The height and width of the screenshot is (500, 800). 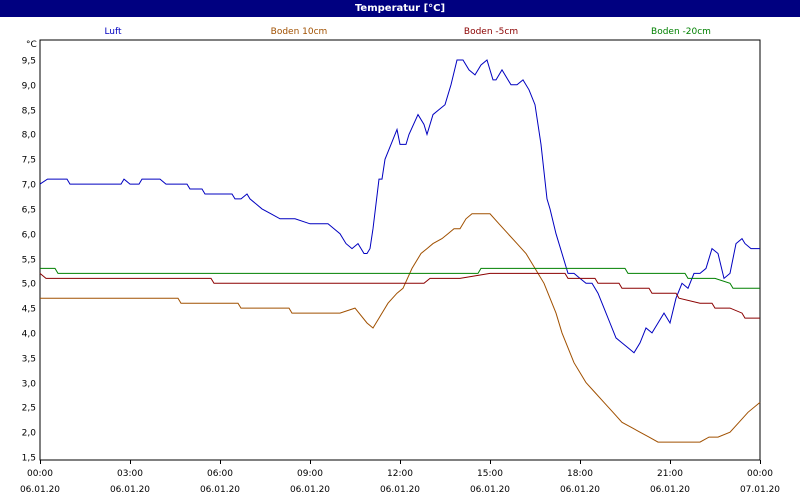 What do you see at coordinates (29, 261) in the screenshot?
I see `y-tick-label: 5,5` at bounding box center [29, 261].